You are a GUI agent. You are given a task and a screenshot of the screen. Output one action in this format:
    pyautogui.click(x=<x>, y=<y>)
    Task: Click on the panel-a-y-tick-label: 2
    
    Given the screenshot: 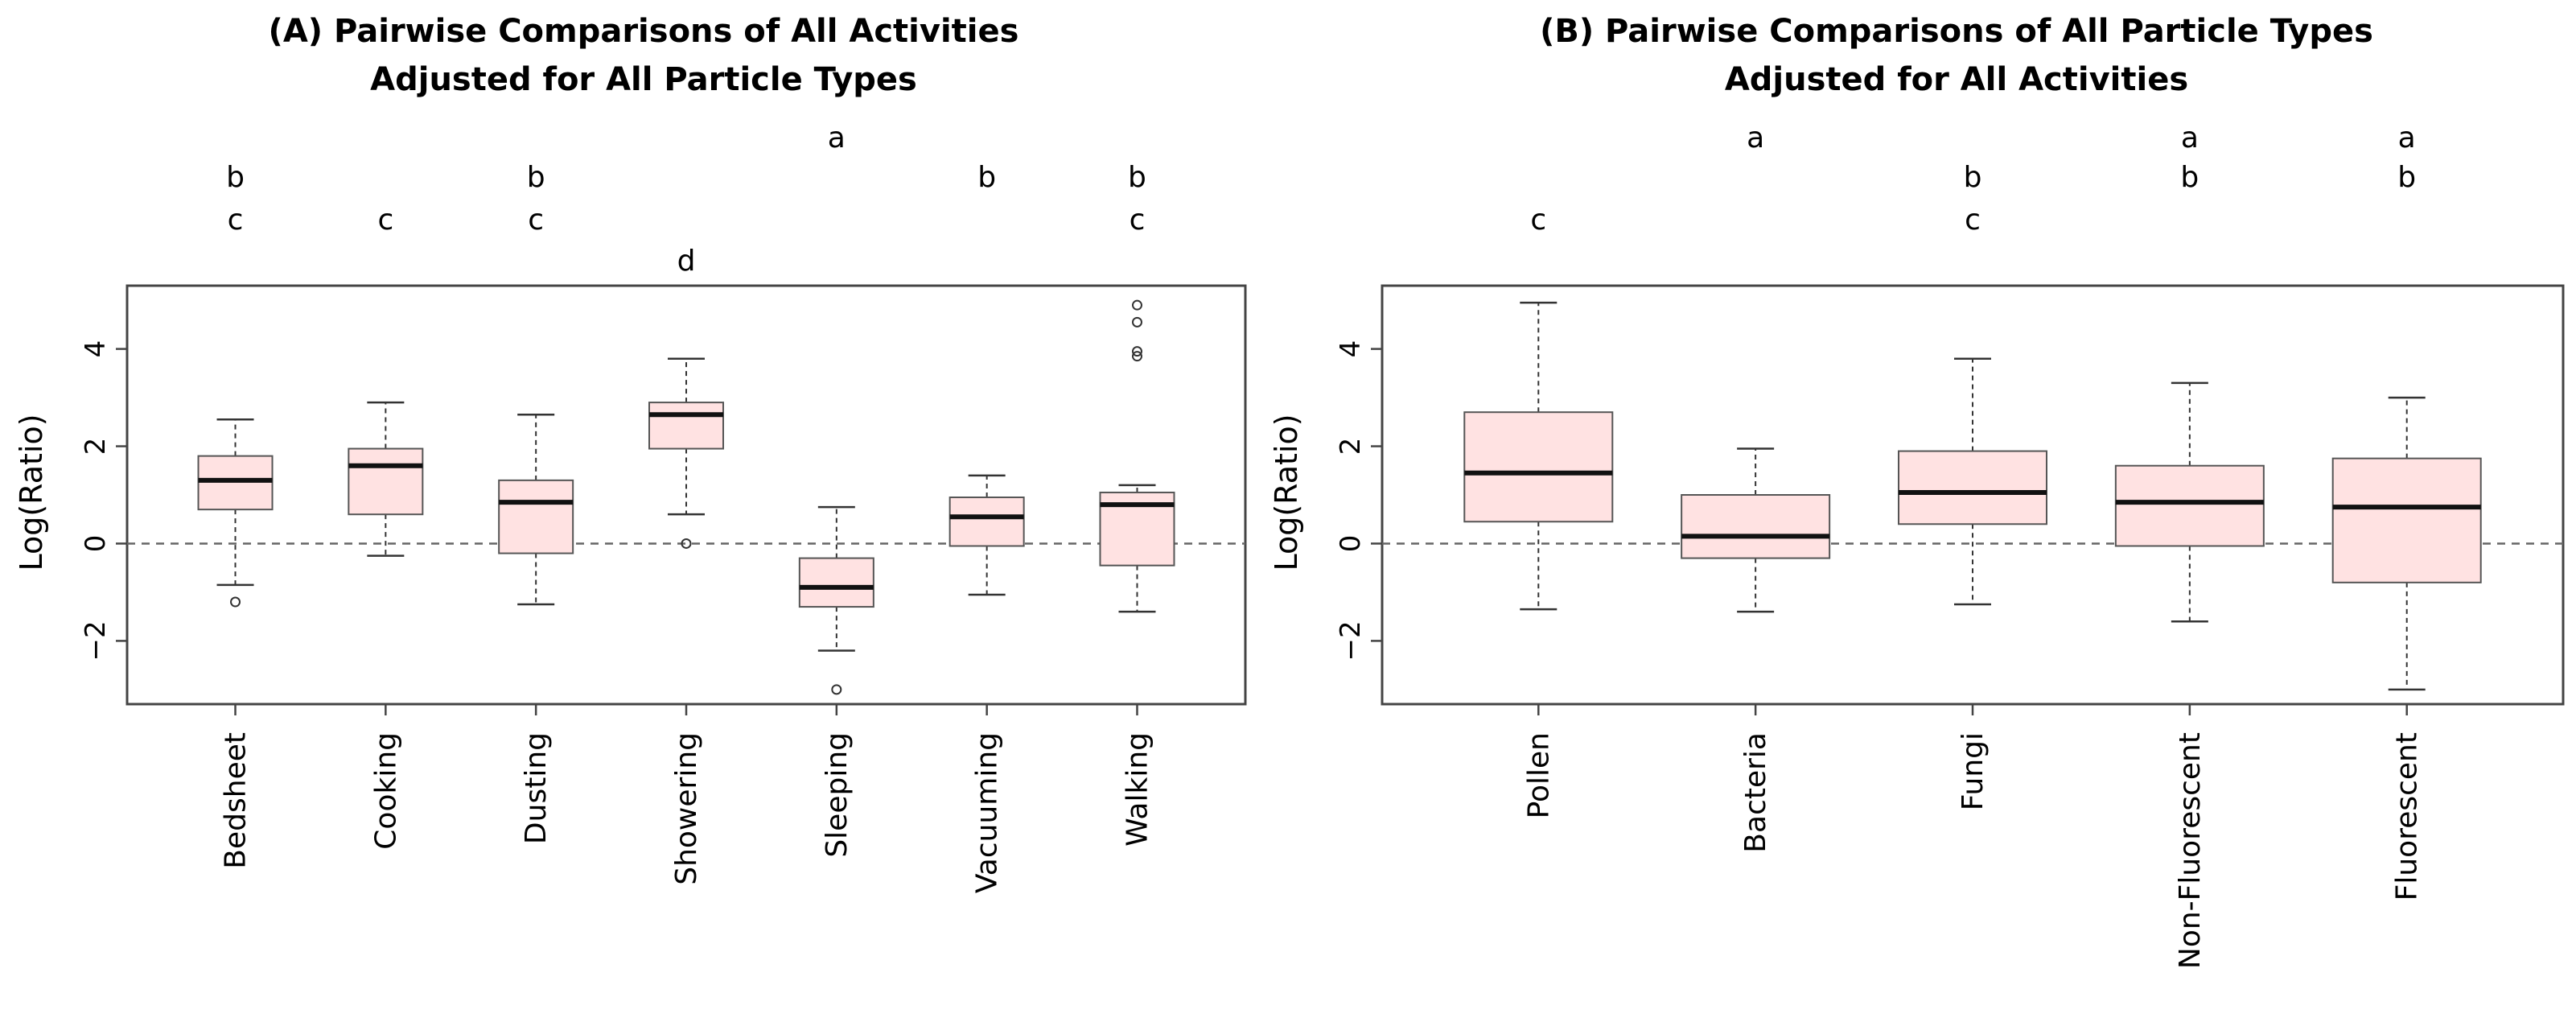 What is the action you would take?
    pyautogui.click(x=96, y=446)
    